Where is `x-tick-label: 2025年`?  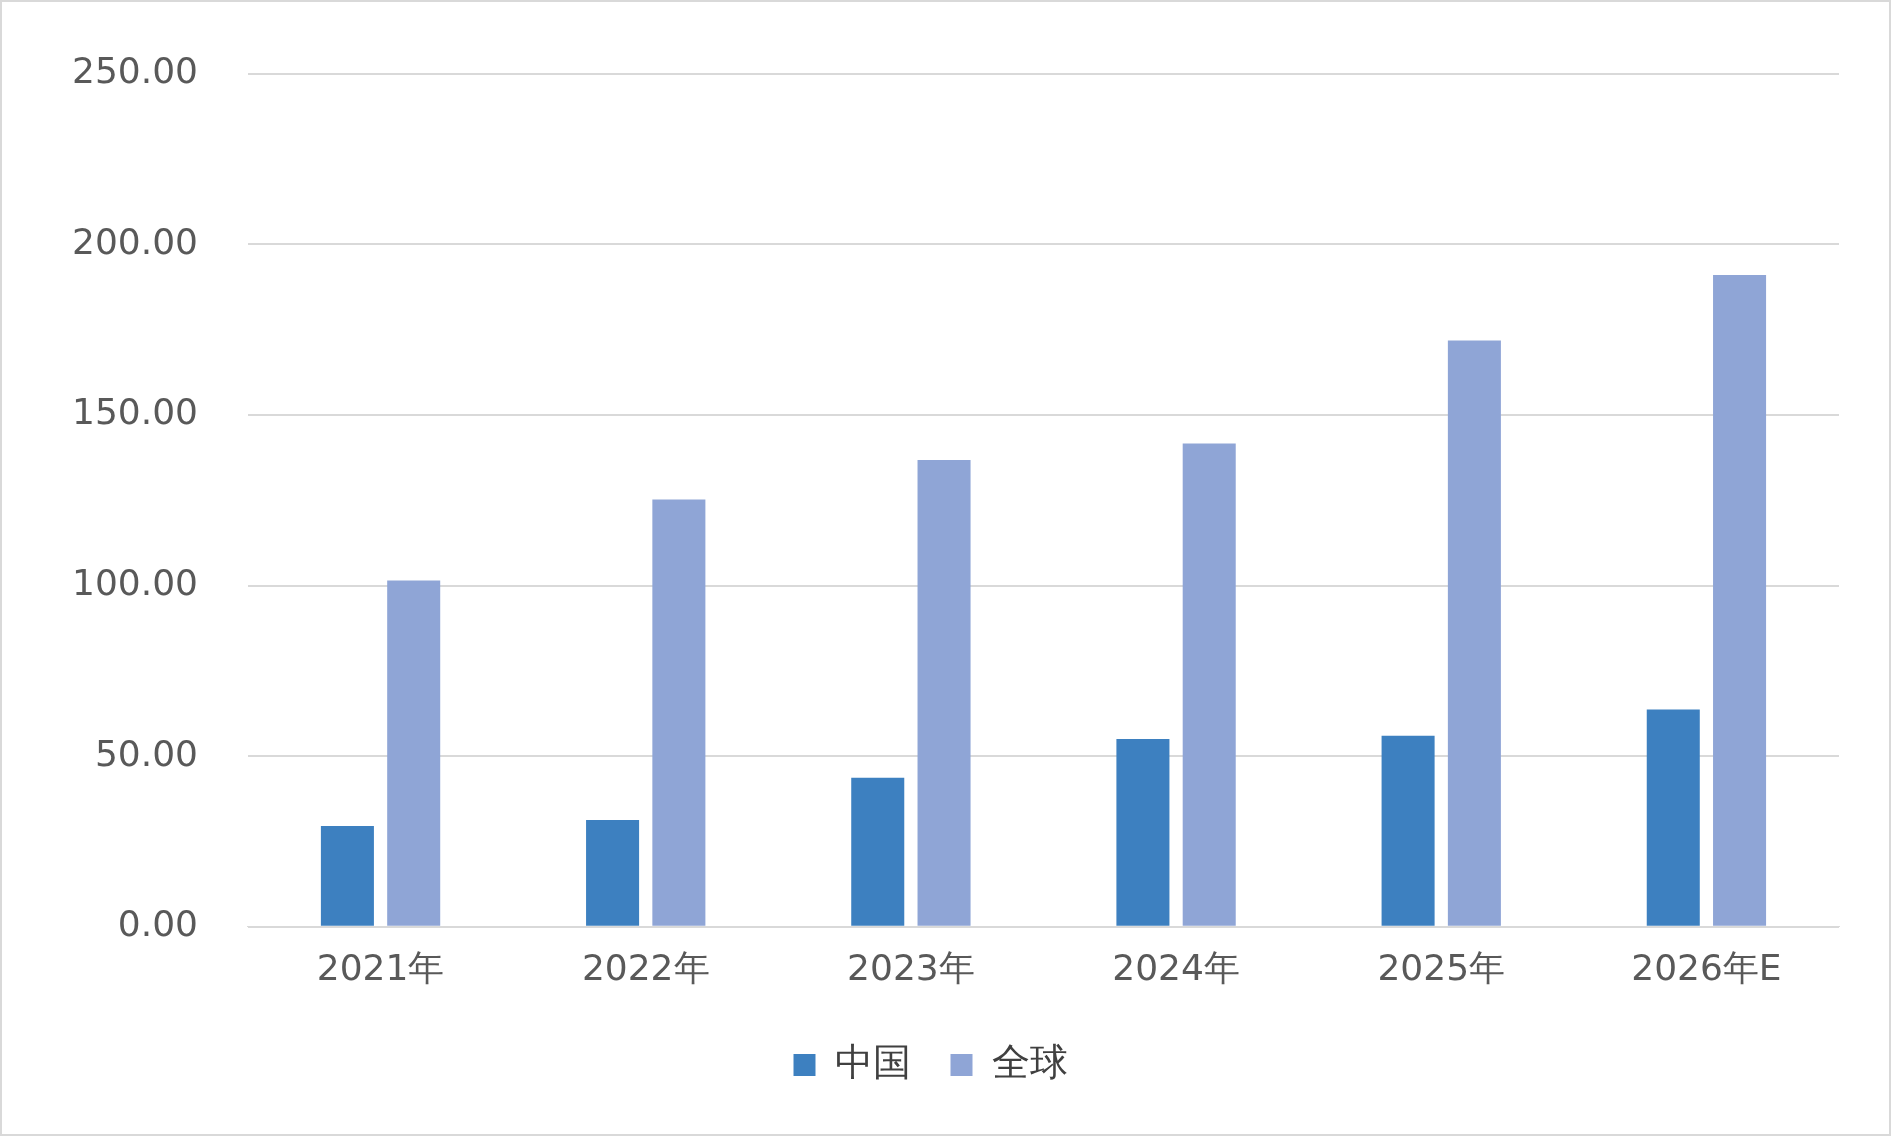
x-tick-label: 2025年 is located at coordinates (1441, 967).